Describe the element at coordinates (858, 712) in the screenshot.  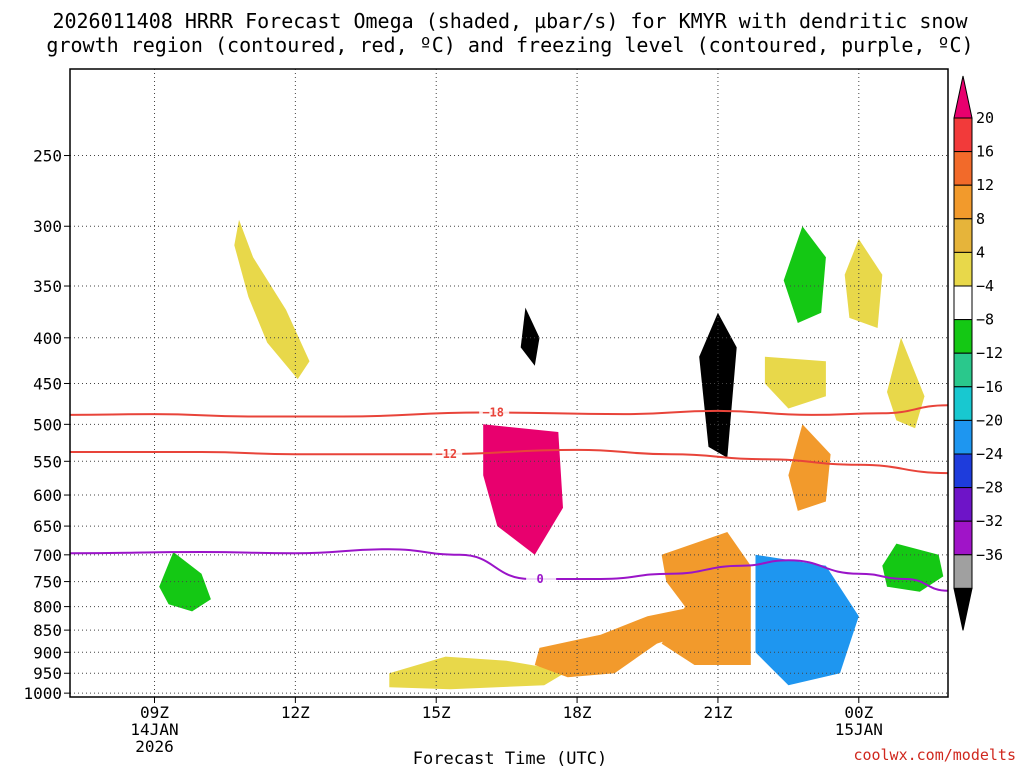
I see `x-tick-label-00Z: 00Z` at that location.